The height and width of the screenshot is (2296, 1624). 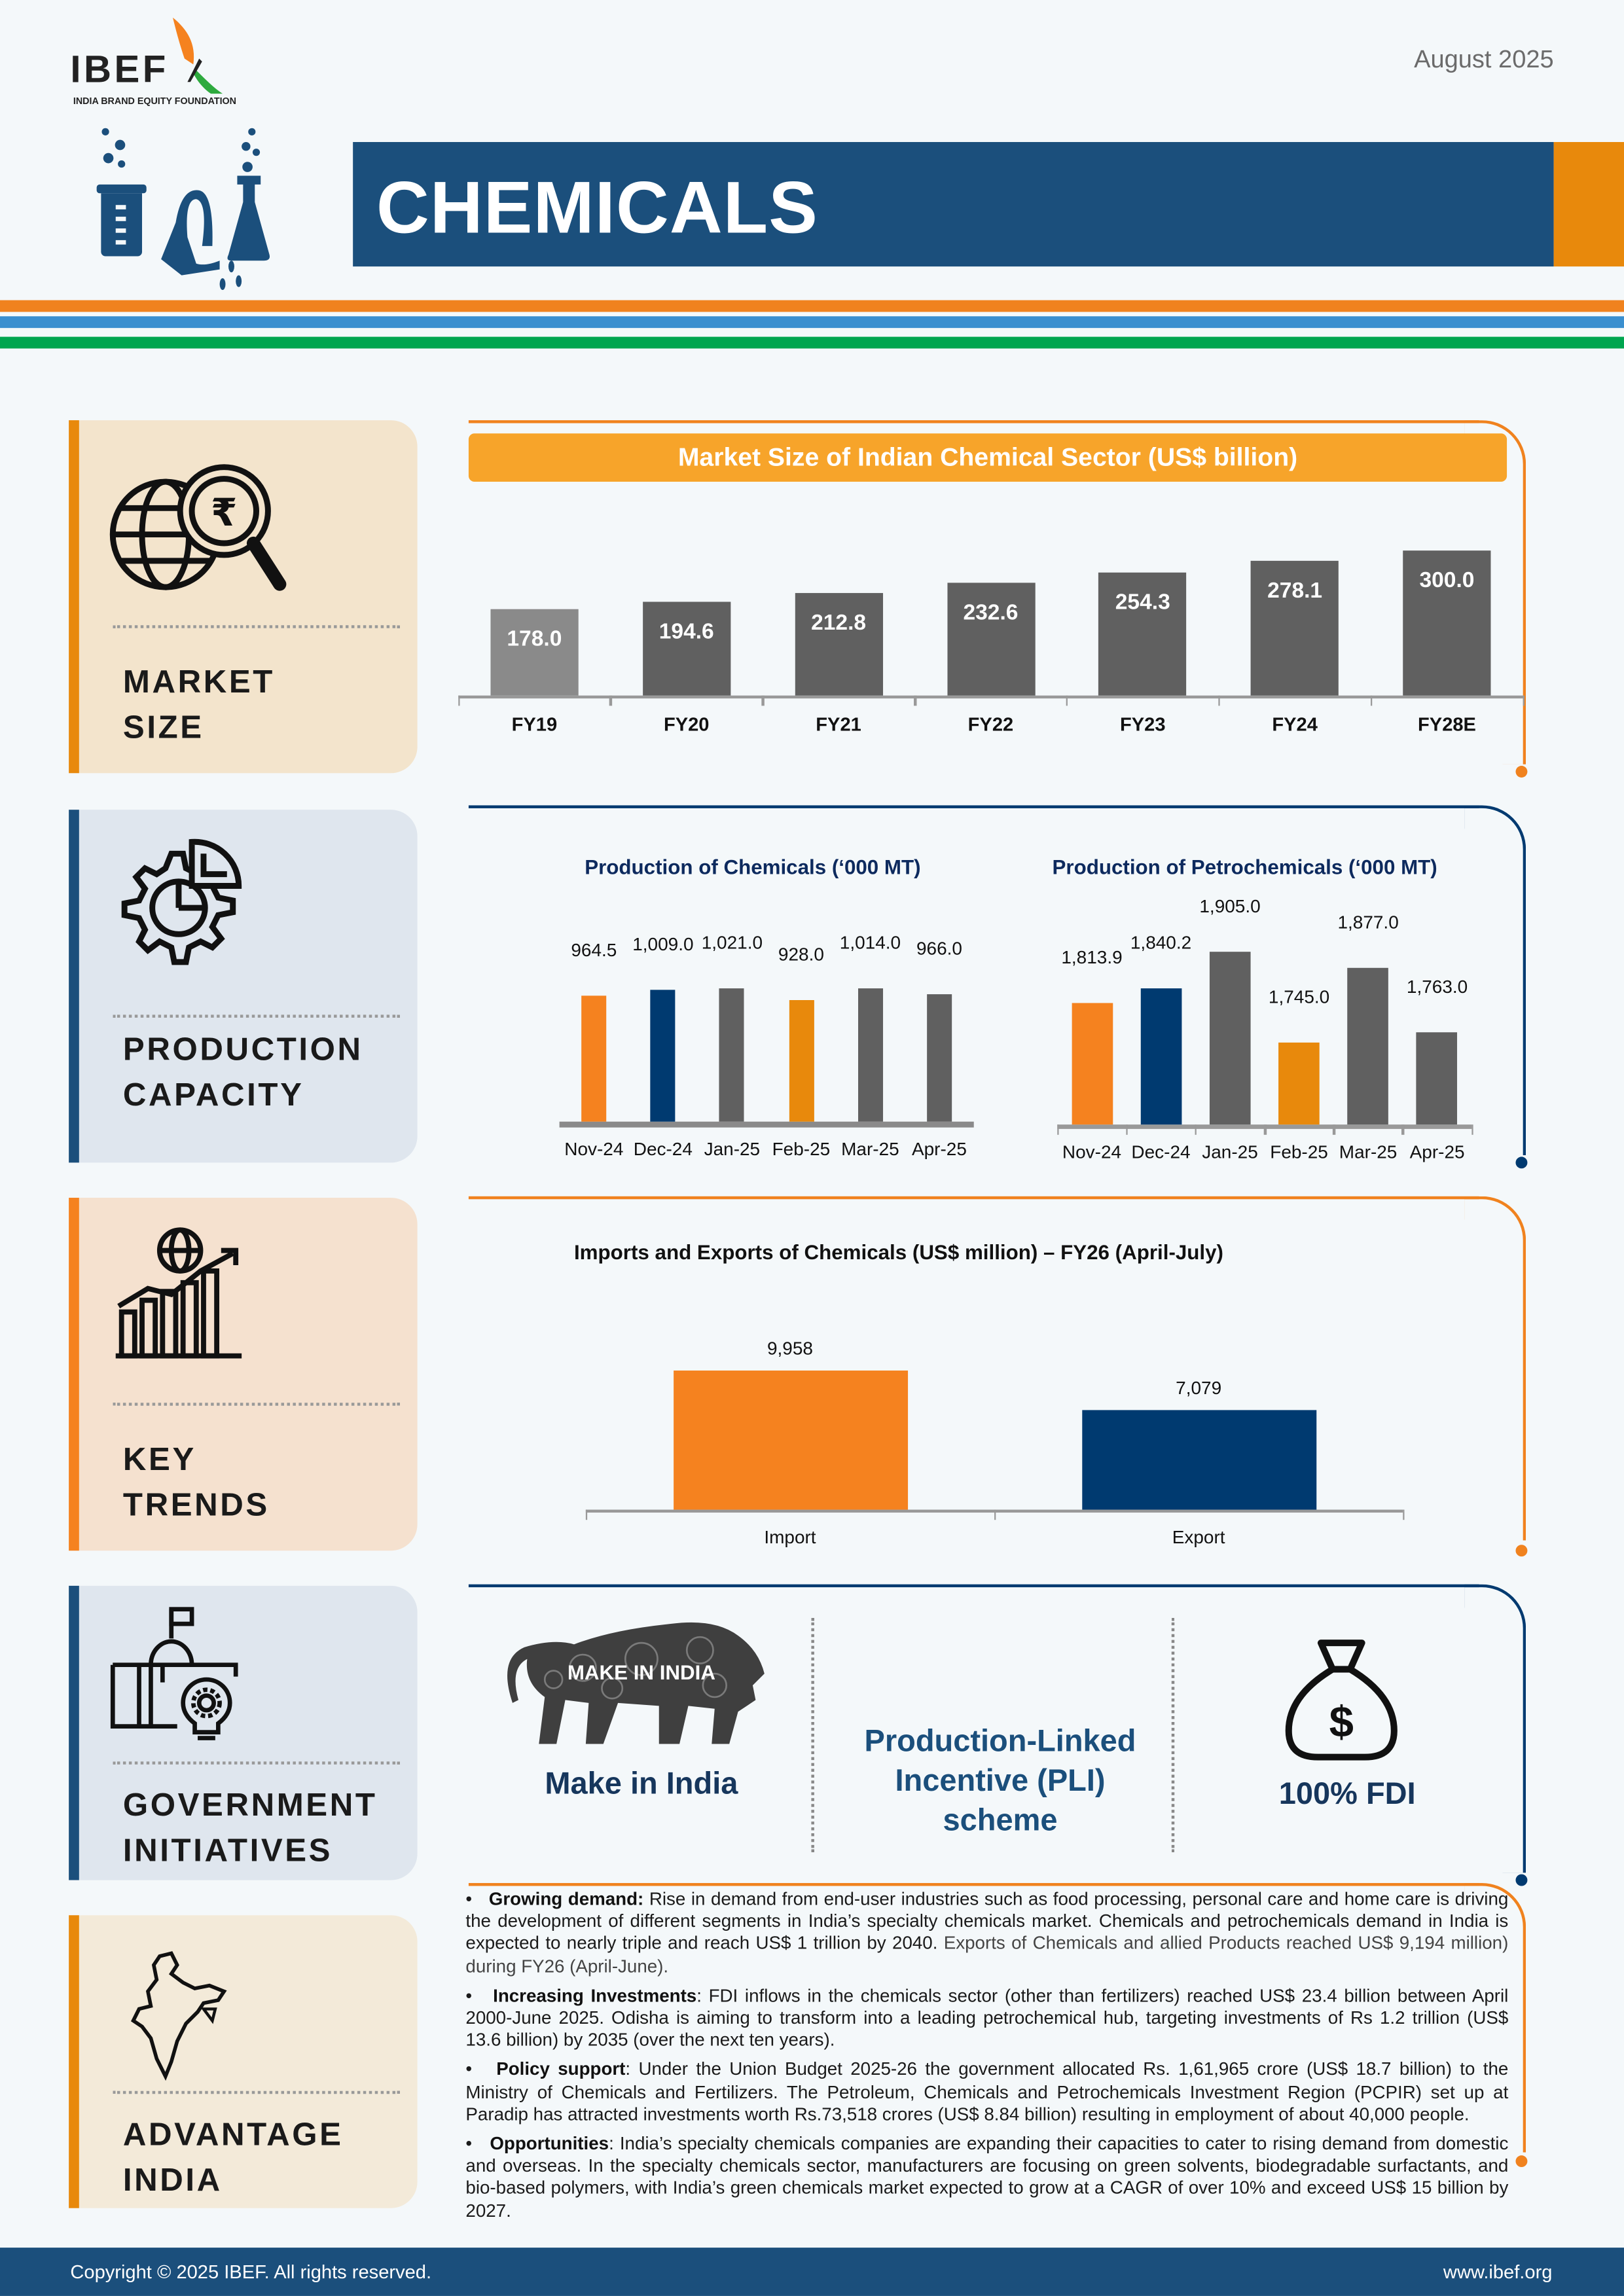 What do you see at coordinates (174, 1673) in the screenshot?
I see `government-building-bulb-icon` at bounding box center [174, 1673].